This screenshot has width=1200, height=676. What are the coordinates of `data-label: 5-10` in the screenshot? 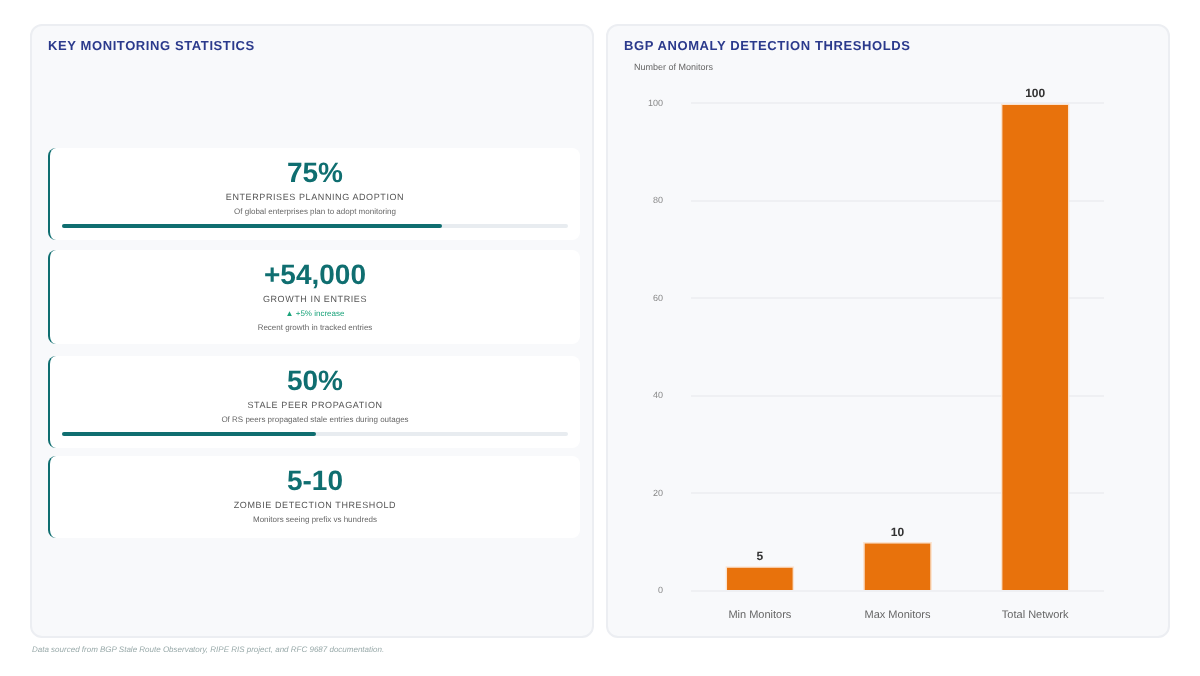 It's located at (315, 480).